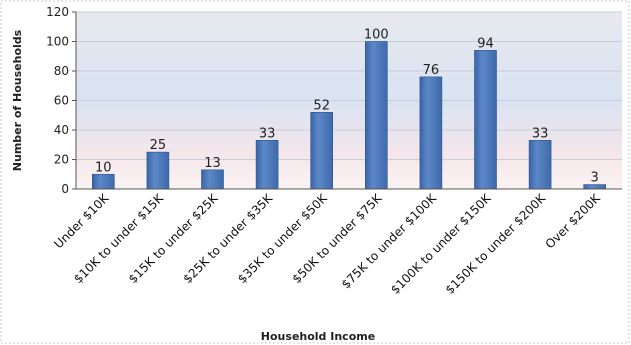  What do you see at coordinates (61, 160) in the screenshot?
I see `y-tick-label: 20` at bounding box center [61, 160].